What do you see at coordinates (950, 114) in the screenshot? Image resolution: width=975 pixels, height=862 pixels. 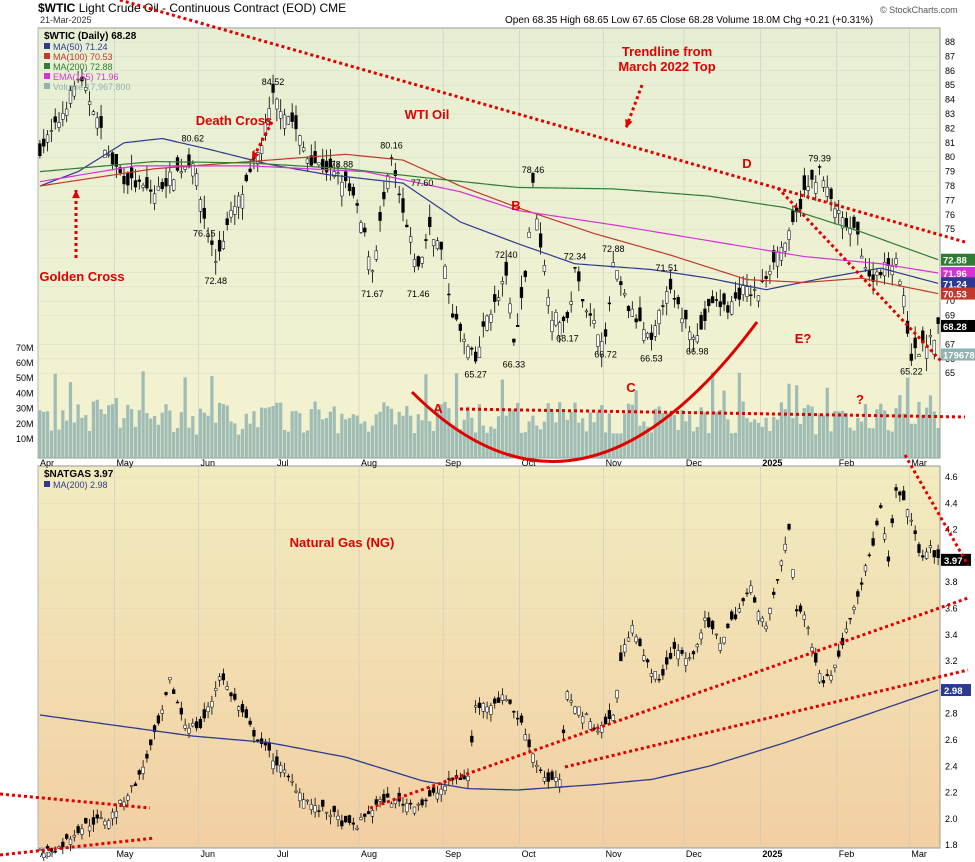 I see `oil-y-tick-label: 83` at bounding box center [950, 114].